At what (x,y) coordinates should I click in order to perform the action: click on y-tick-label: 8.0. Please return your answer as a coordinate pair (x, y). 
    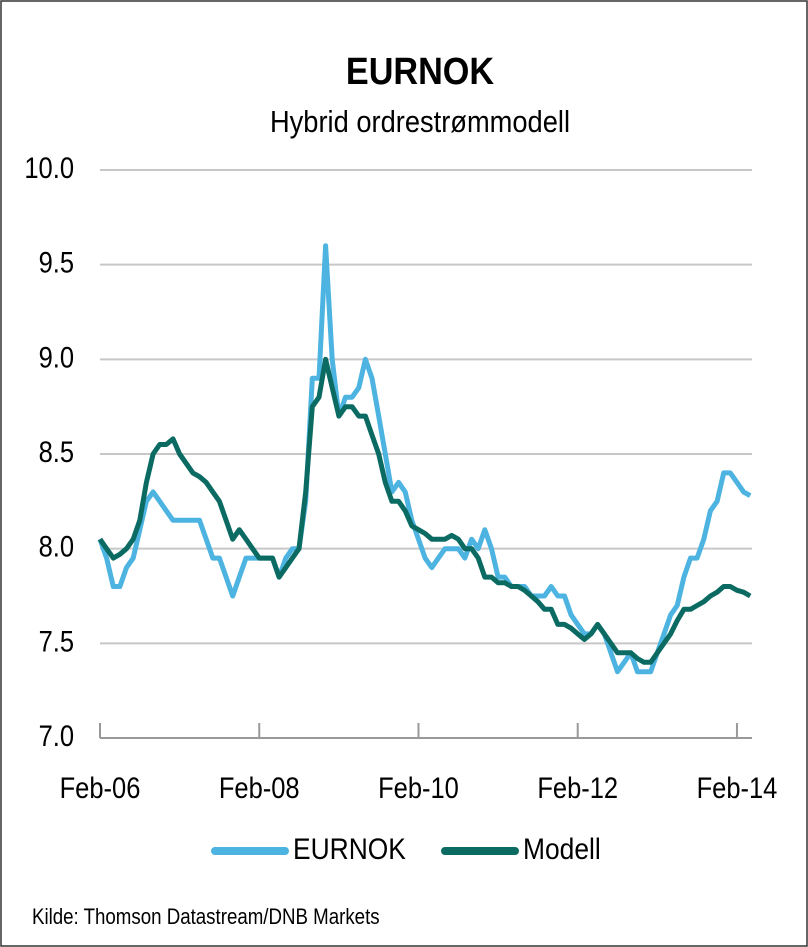
    Looking at the image, I should click on (56, 546).